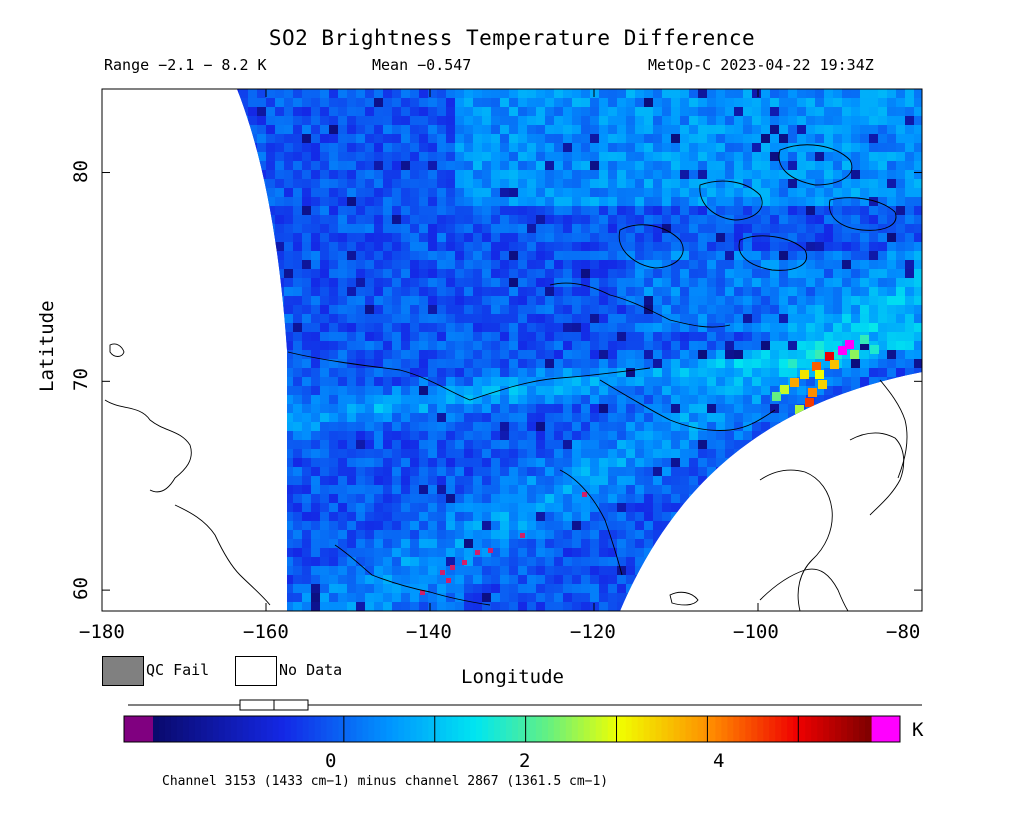 This screenshot has height=813, width=1024. What do you see at coordinates (477, 552) in the screenshot?
I see `plume-spot-pixel` at bounding box center [477, 552].